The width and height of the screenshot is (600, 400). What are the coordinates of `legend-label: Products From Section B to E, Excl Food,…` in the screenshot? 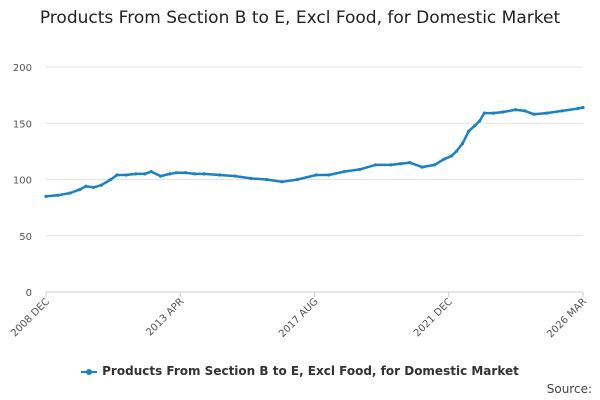 It's located at (310, 371).